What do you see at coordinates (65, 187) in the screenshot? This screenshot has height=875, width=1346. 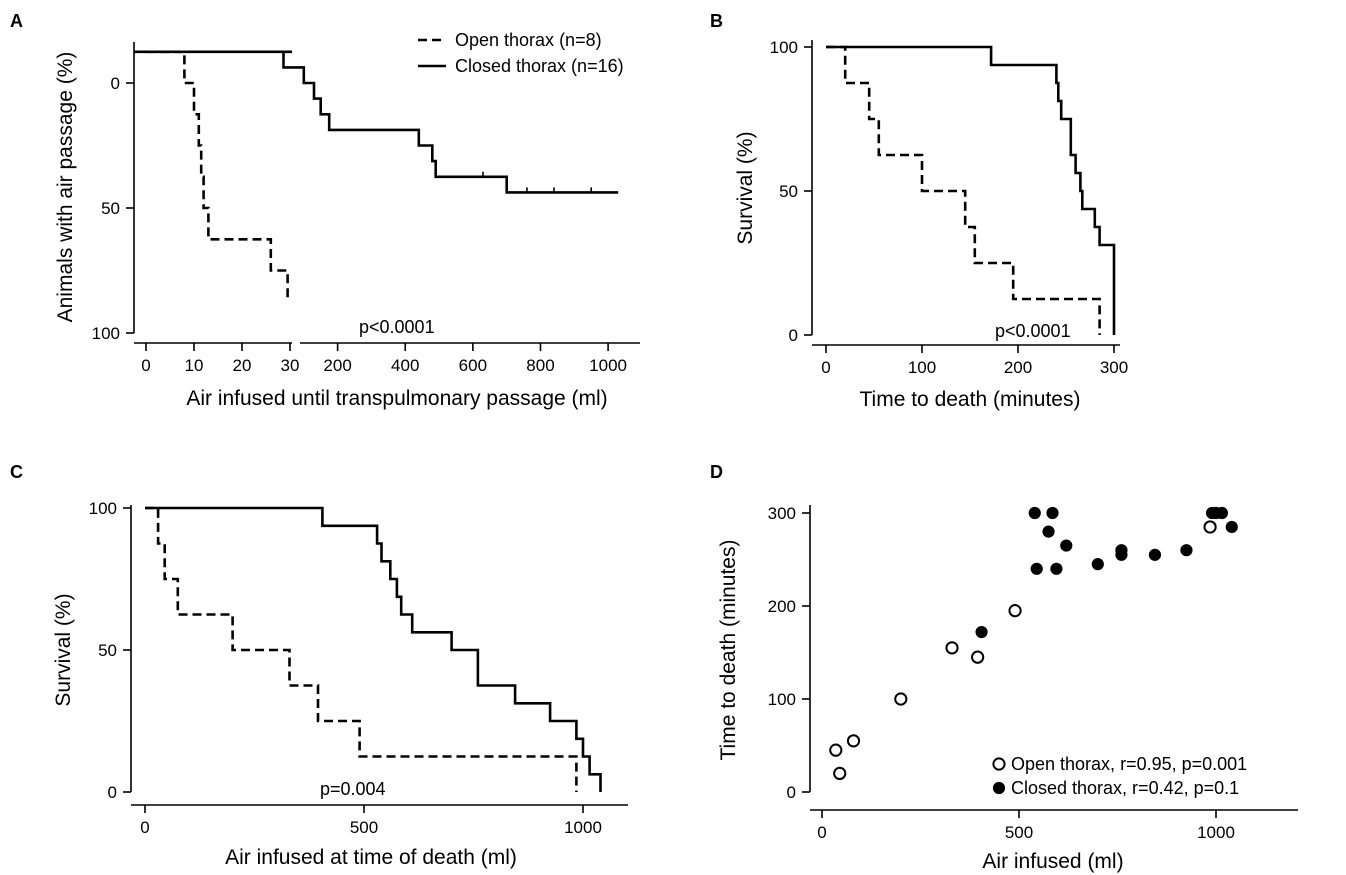 I see `y-axis-title: Animals with air passage (%)` at bounding box center [65, 187].